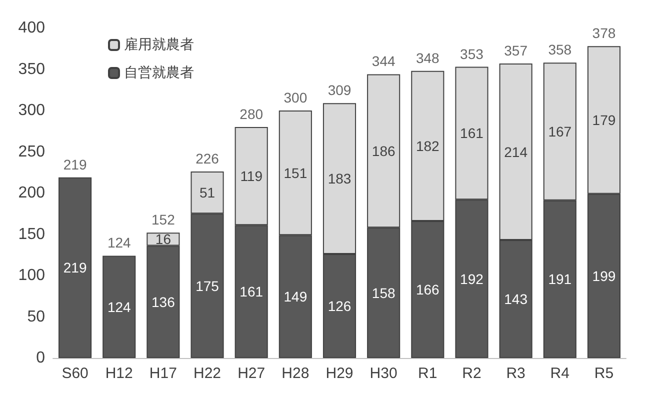 The height and width of the screenshot is (401, 646). What do you see at coordinates (163, 373) in the screenshot?
I see `x-tick-label: H17` at bounding box center [163, 373].